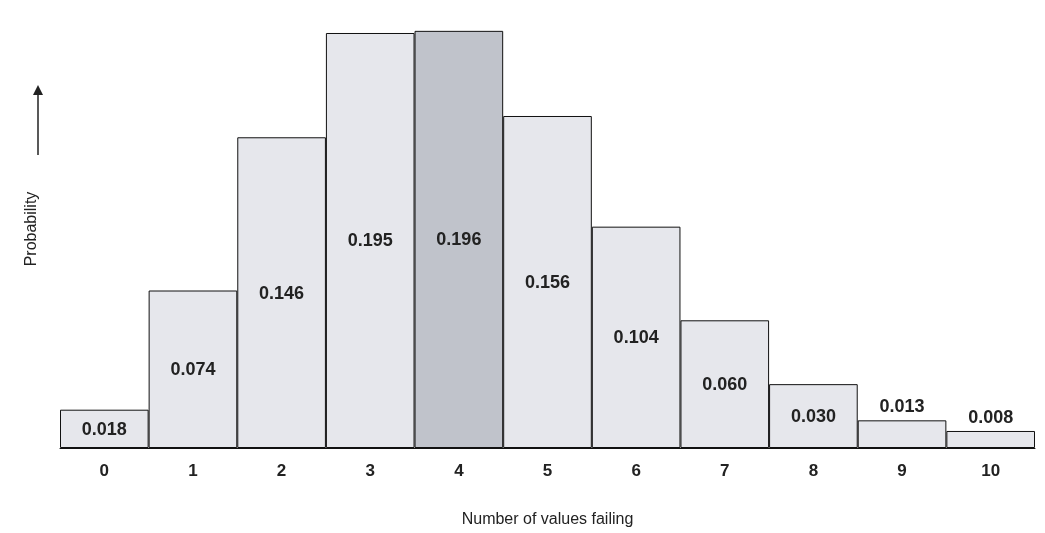  I want to click on data-label: 0.008, so click(991, 416).